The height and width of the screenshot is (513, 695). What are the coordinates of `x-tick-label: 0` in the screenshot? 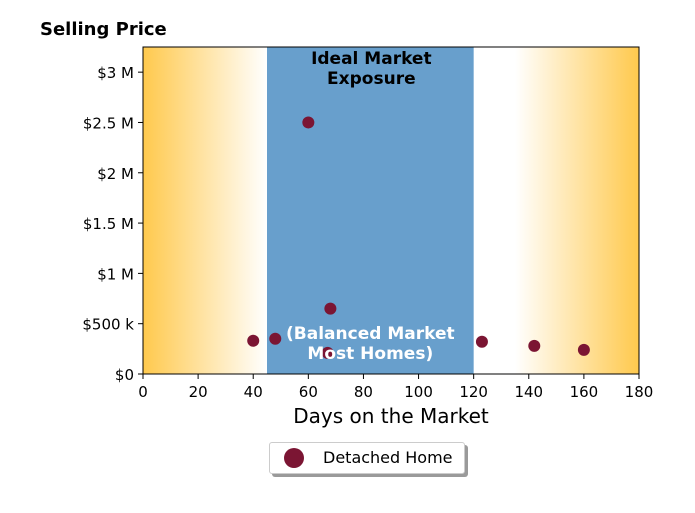 It's located at (143, 392).